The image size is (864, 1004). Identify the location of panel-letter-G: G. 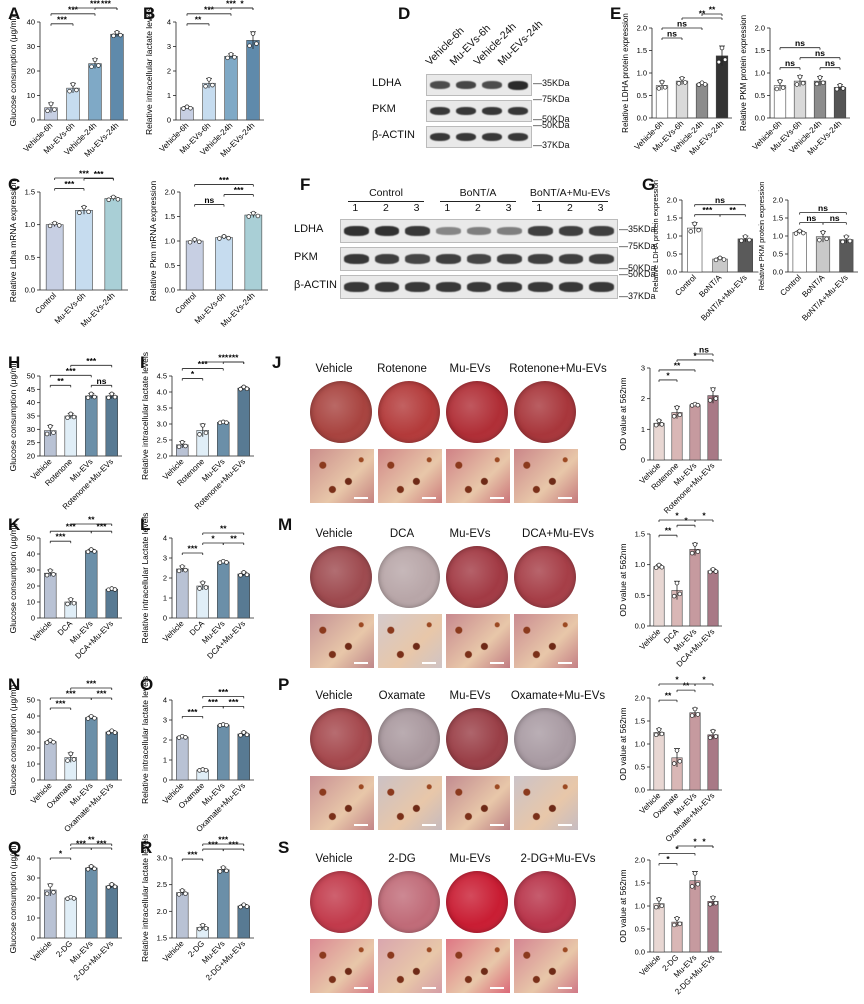
(649, 184).